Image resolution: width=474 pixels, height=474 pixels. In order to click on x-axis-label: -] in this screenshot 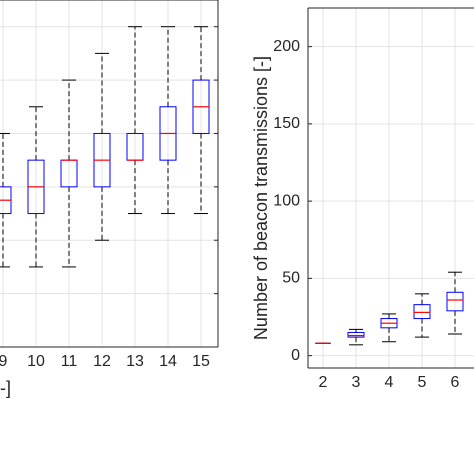, I will do `click(5, 388)`.